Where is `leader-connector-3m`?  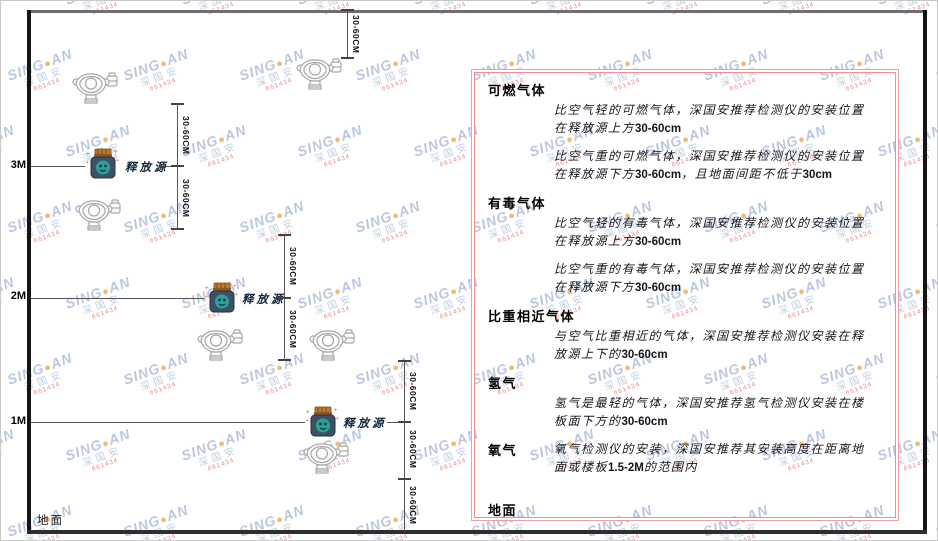 leader-connector-3m is located at coordinates (169, 166).